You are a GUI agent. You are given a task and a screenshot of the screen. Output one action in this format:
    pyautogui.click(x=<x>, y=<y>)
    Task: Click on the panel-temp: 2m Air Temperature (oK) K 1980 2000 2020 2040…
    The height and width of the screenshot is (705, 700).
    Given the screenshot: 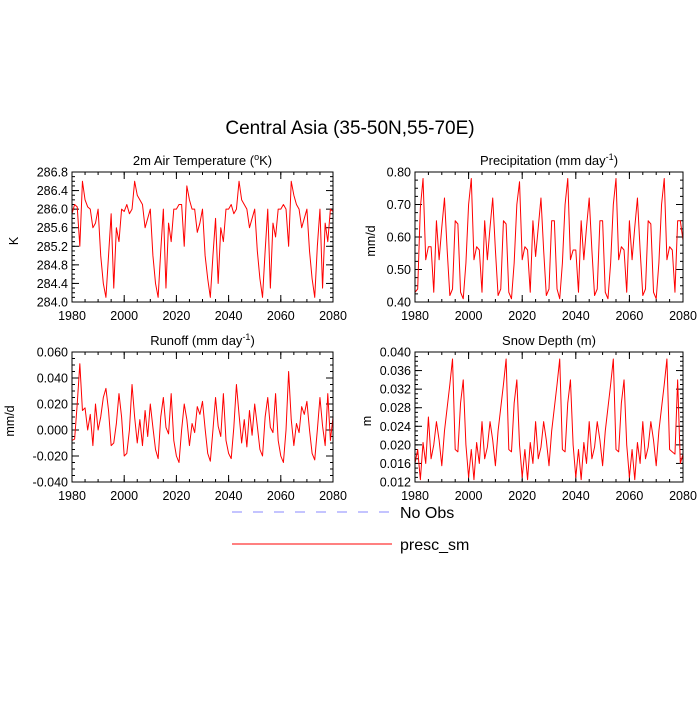 What is the action you would take?
    pyautogui.click(x=177, y=237)
    